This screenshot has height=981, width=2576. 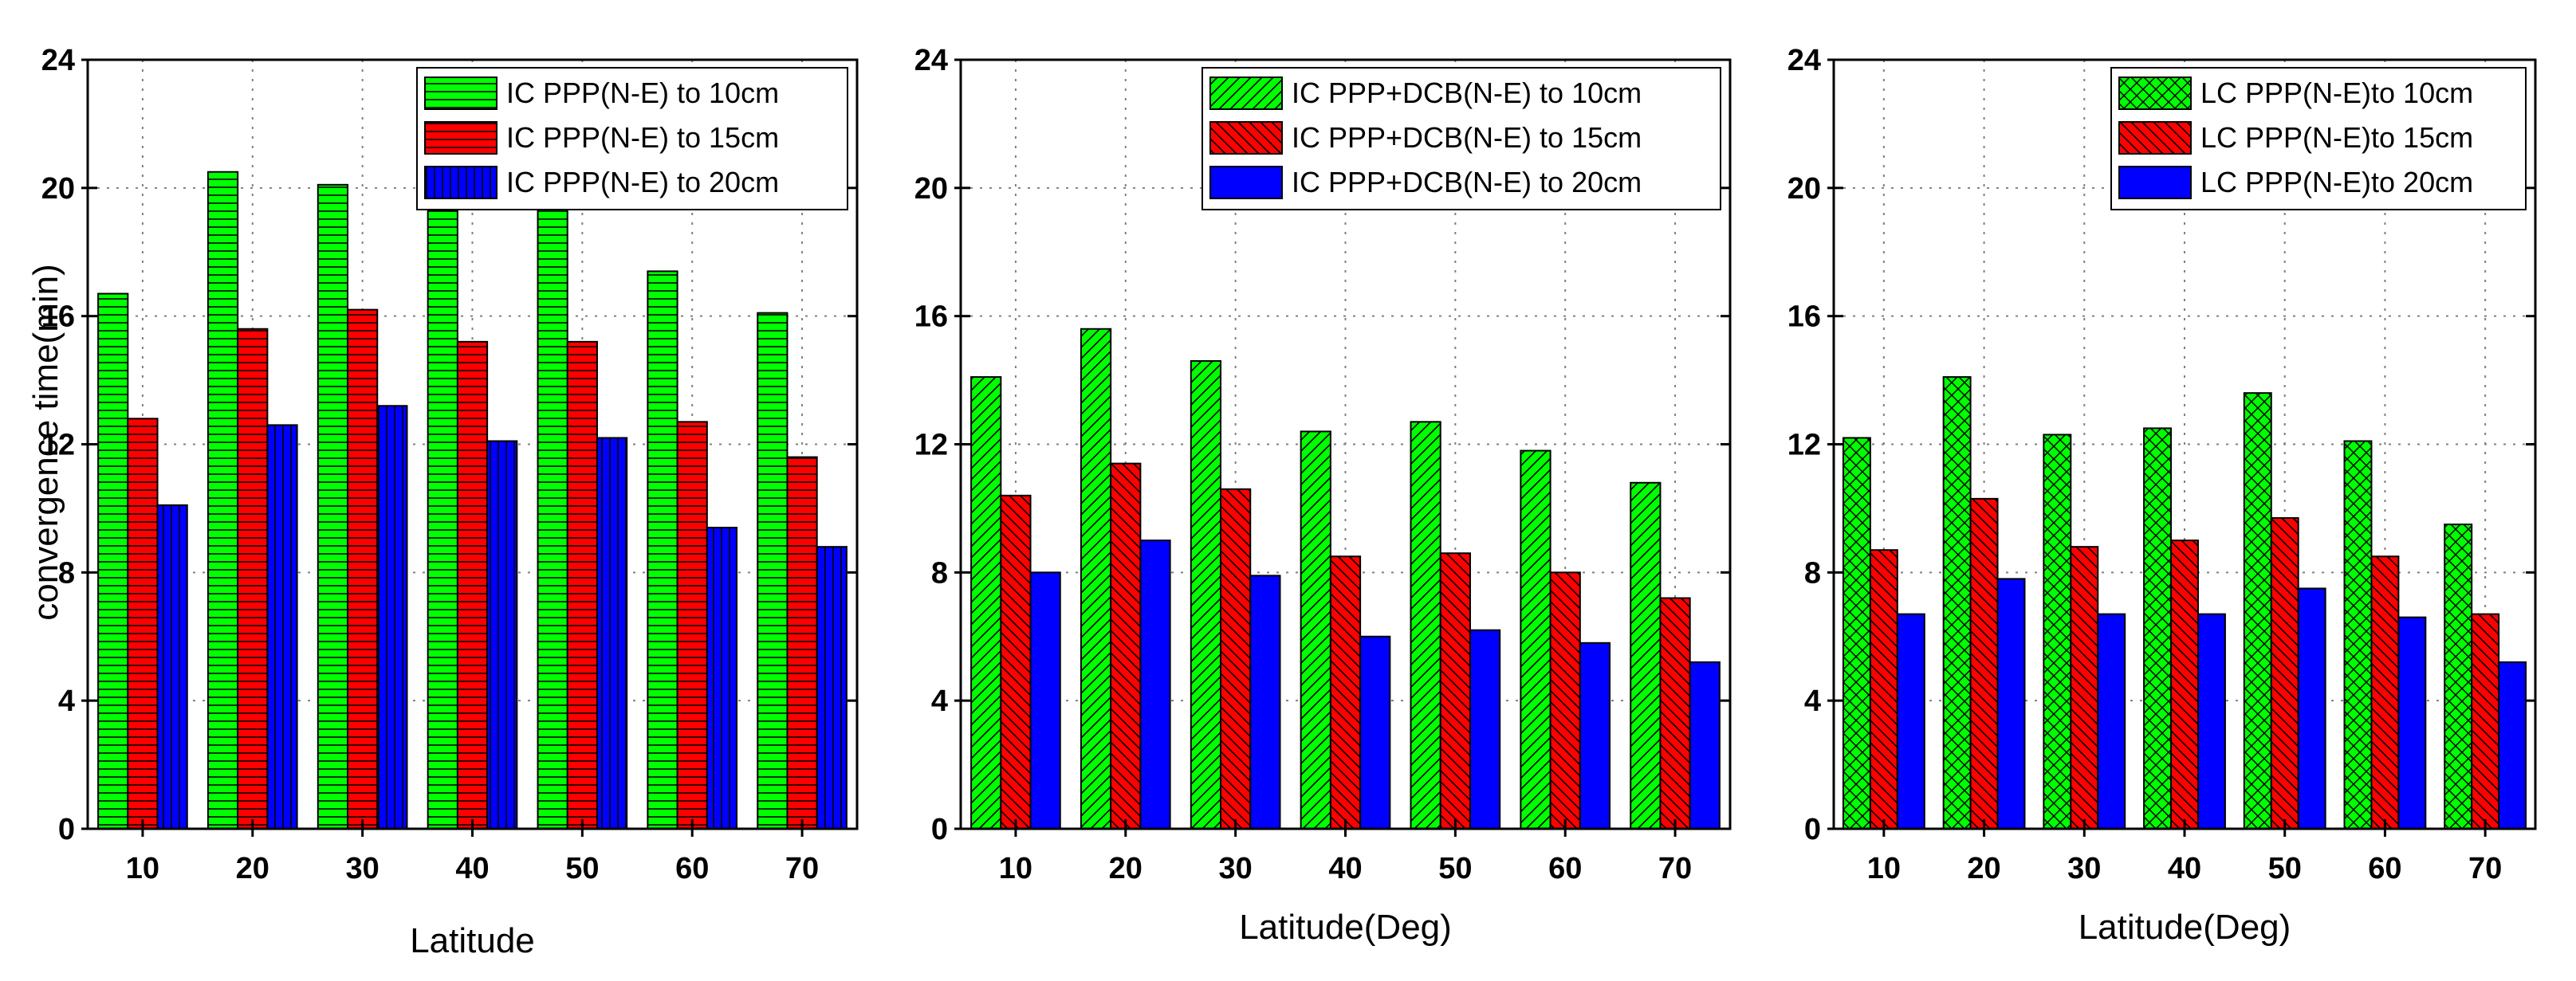 I want to click on legend-label: LC PPP(N-E)to 10cm, so click(x=2336, y=93).